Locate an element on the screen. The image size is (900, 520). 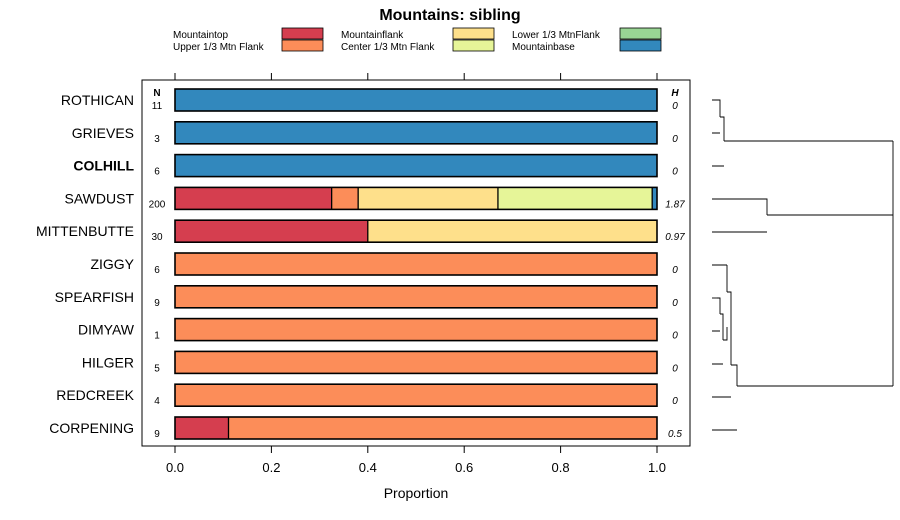
row-label: ZIGGY is located at coordinates (112, 264).